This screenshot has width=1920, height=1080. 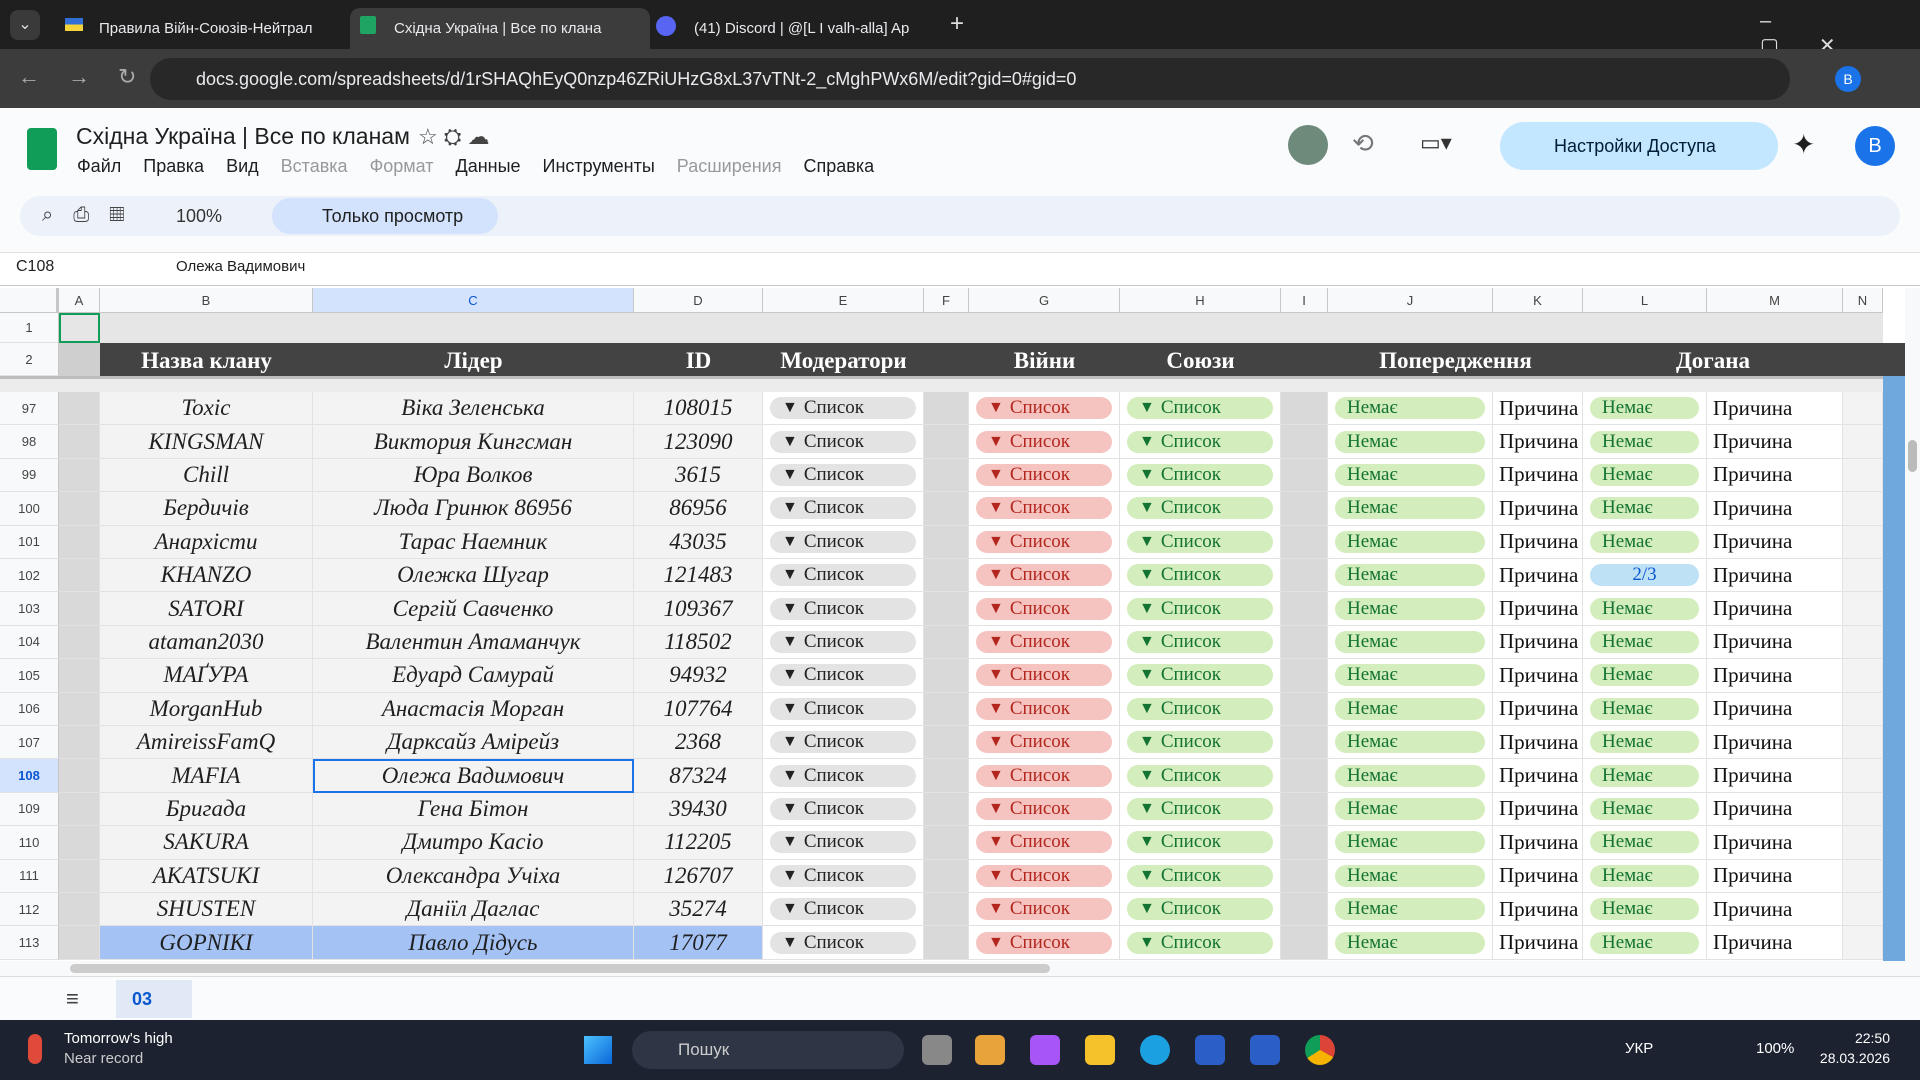 I want to click on toolbar-icons: ⌕⎙▦, so click(x=93, y=215).